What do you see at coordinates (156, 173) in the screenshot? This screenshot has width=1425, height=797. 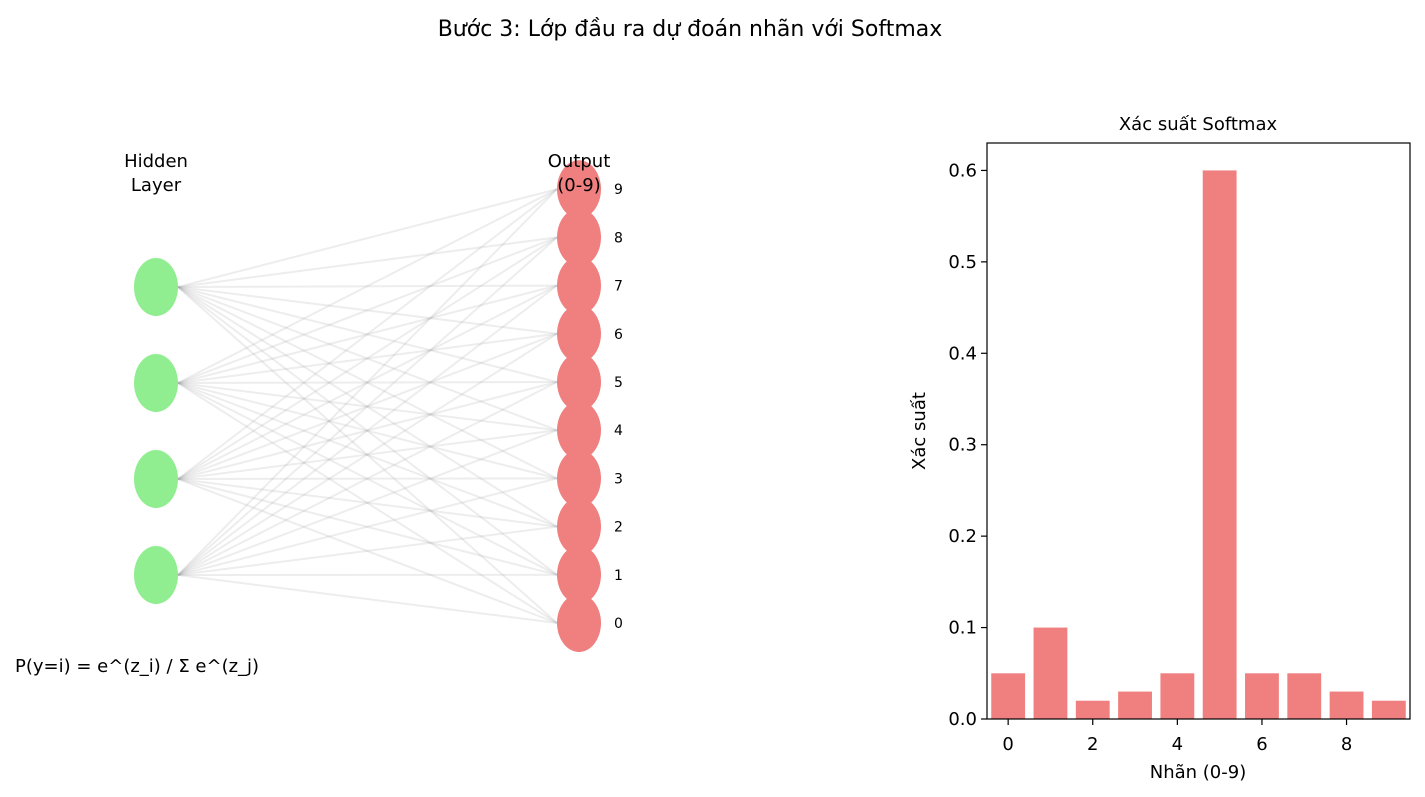 I see `hidden-layer-label: Hidden Layer` at bounding box center [156, 173].